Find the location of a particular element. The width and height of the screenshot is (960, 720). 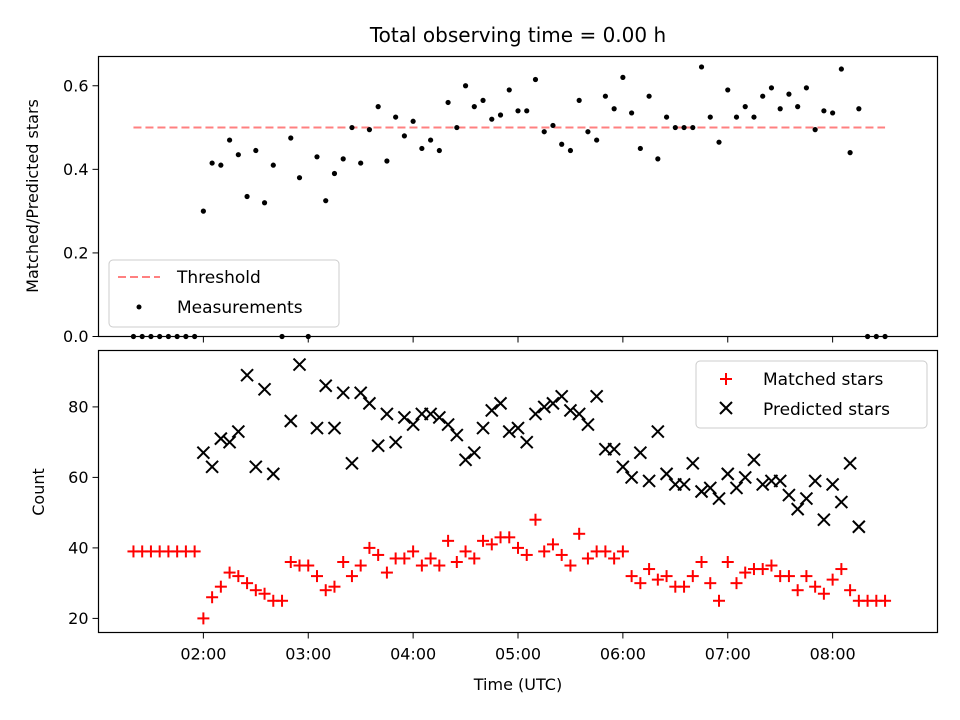

top-y-tick-label: 0.2 is located at coordinates (75, 252).